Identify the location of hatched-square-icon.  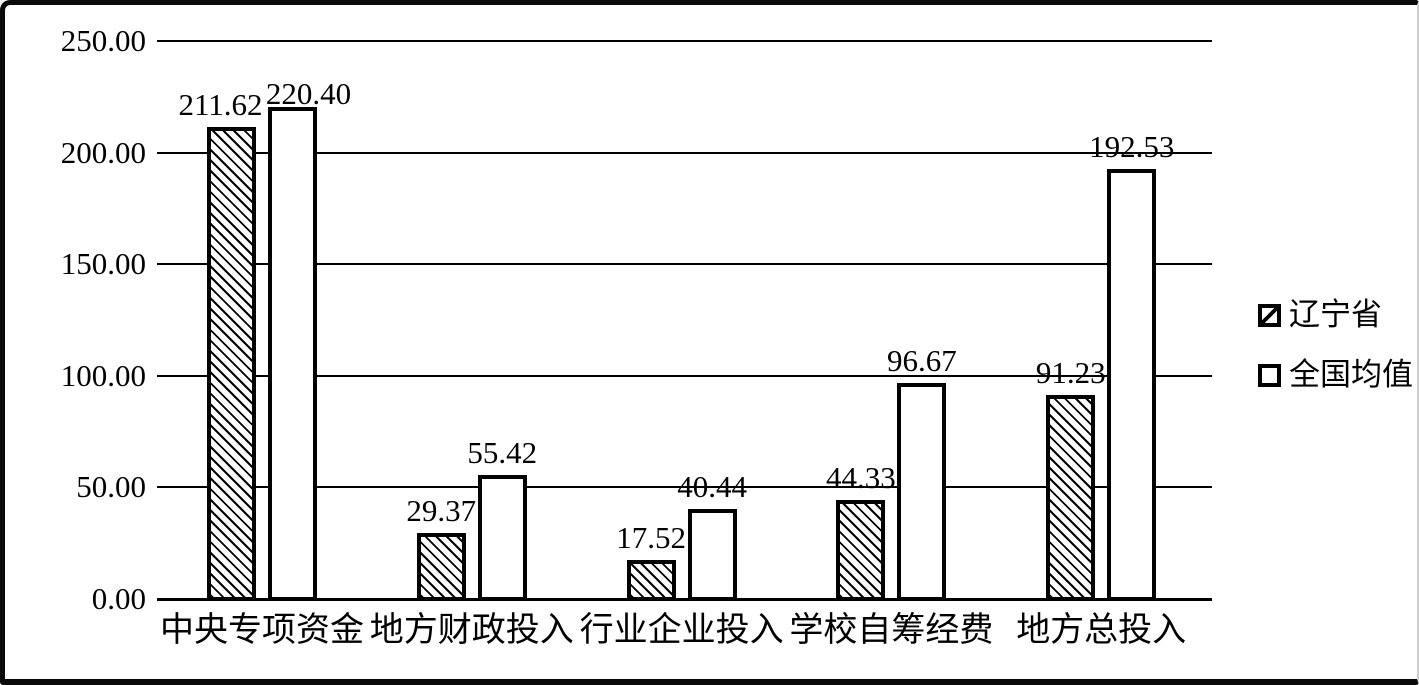
(1269, 315).